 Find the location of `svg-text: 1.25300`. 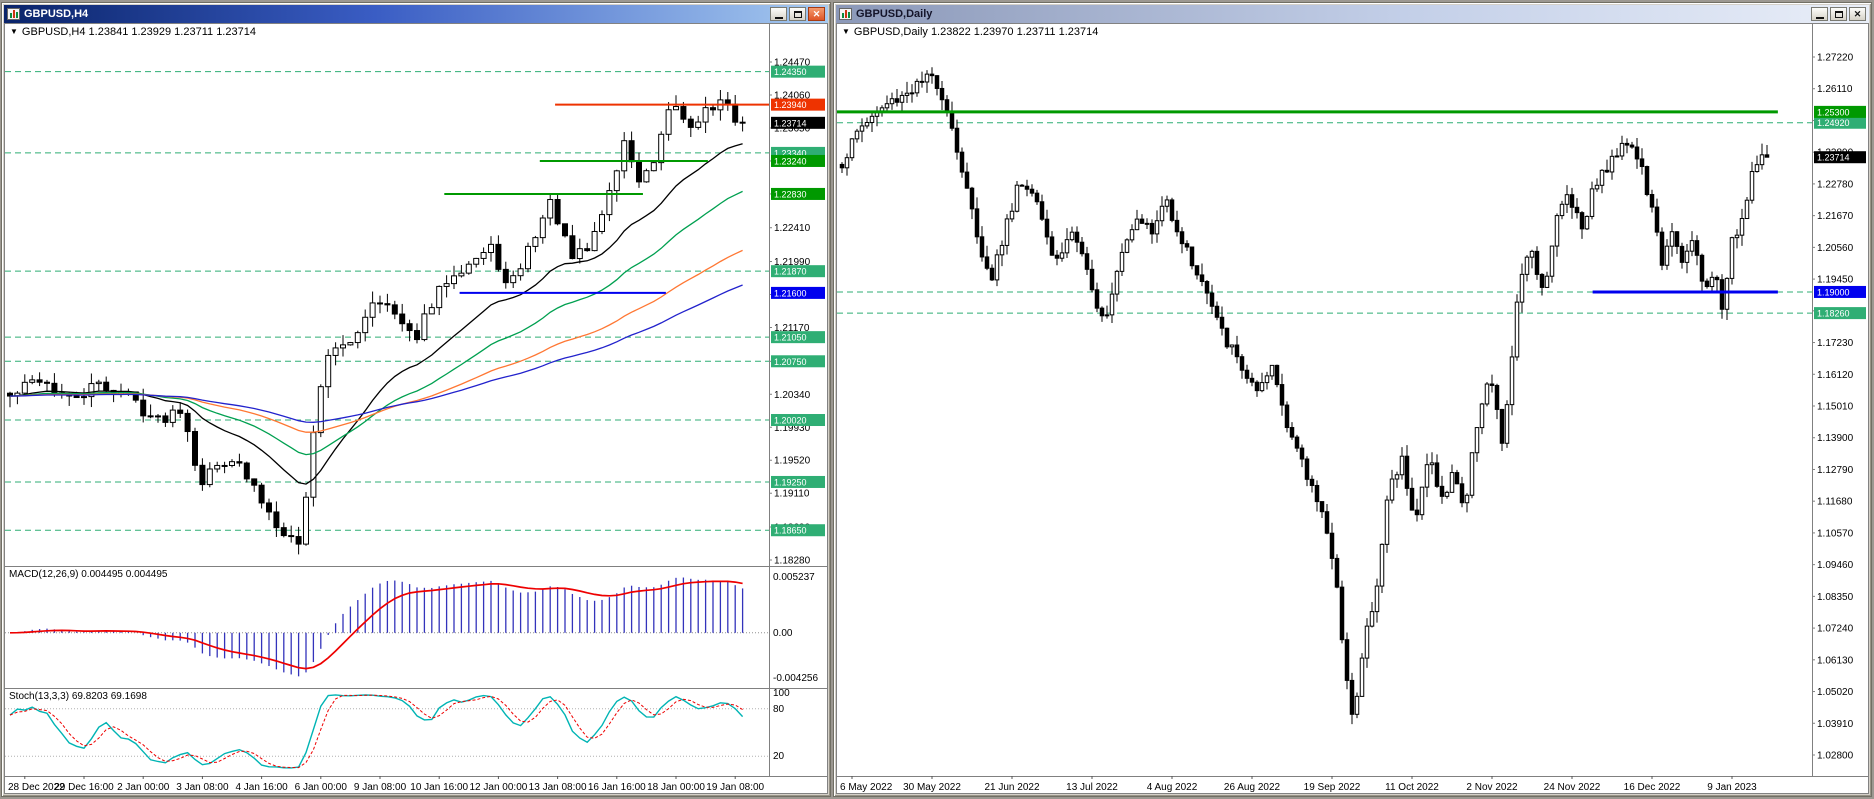

svg-text: 1.25300 is located at coordinates (1833, 112).